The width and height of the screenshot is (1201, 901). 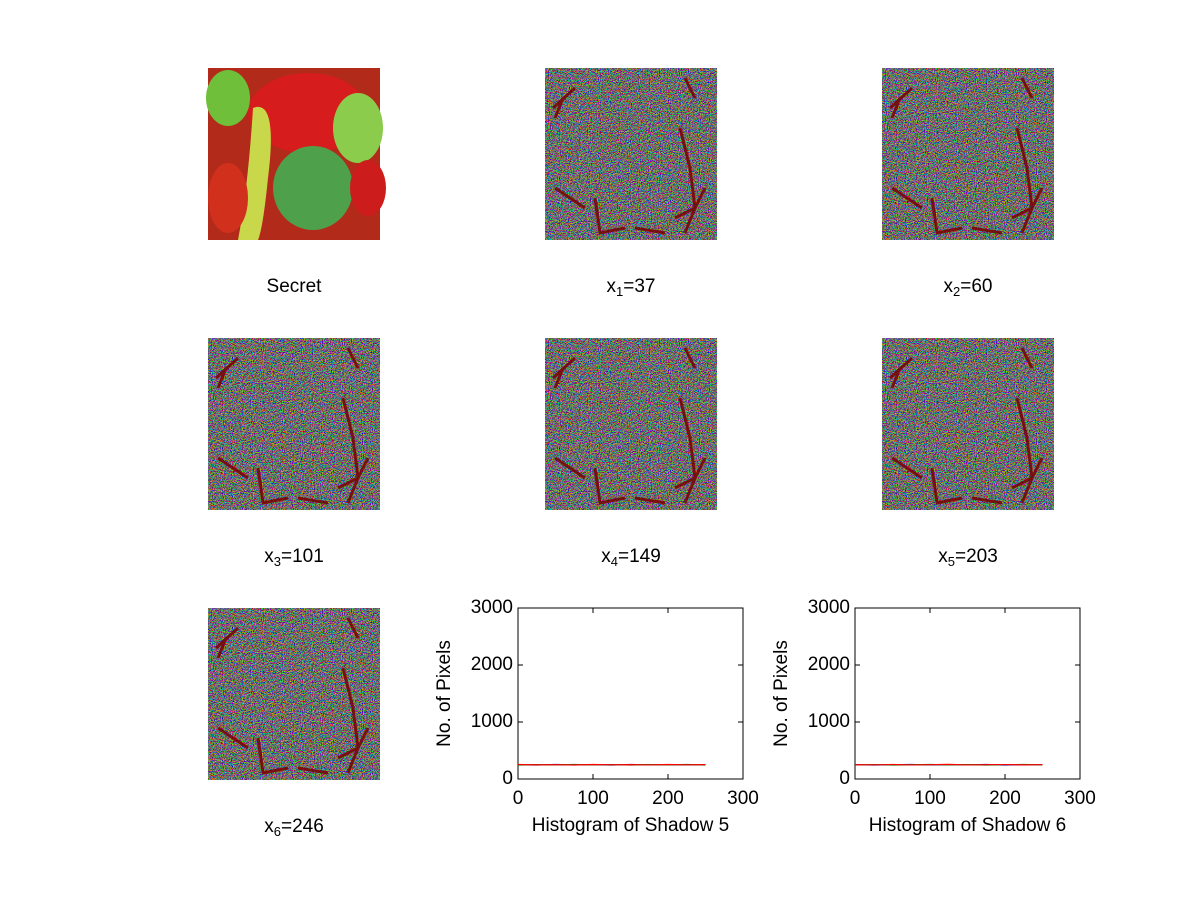 I want to click on x-axis-label: Histogram of Shadow 5, so click(x=631, y=825).